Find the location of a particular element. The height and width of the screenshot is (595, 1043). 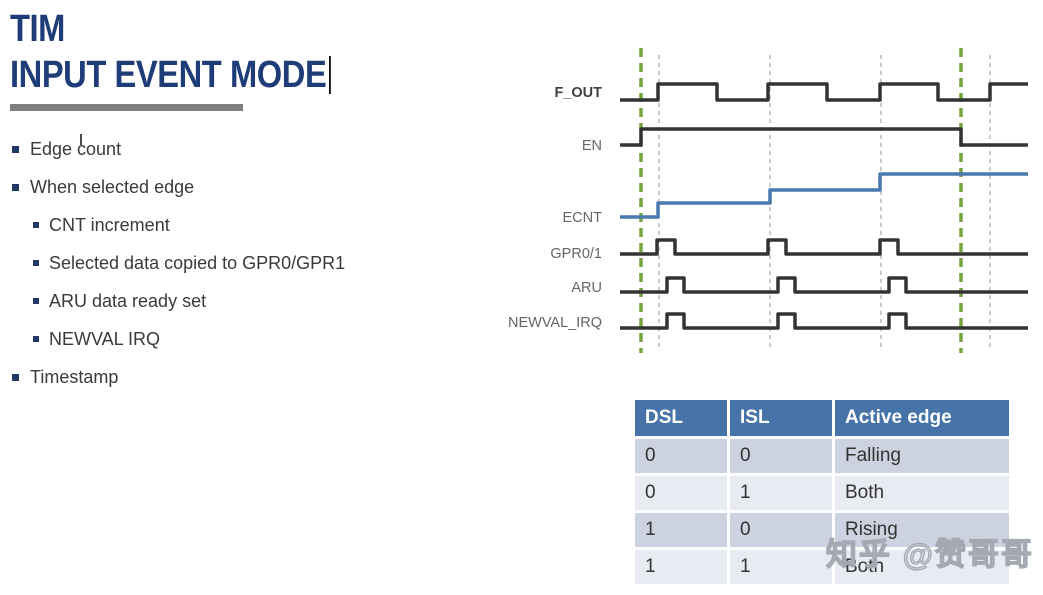

title-line2: INPUT EVENT MODE is located at coordinates (168, 75).